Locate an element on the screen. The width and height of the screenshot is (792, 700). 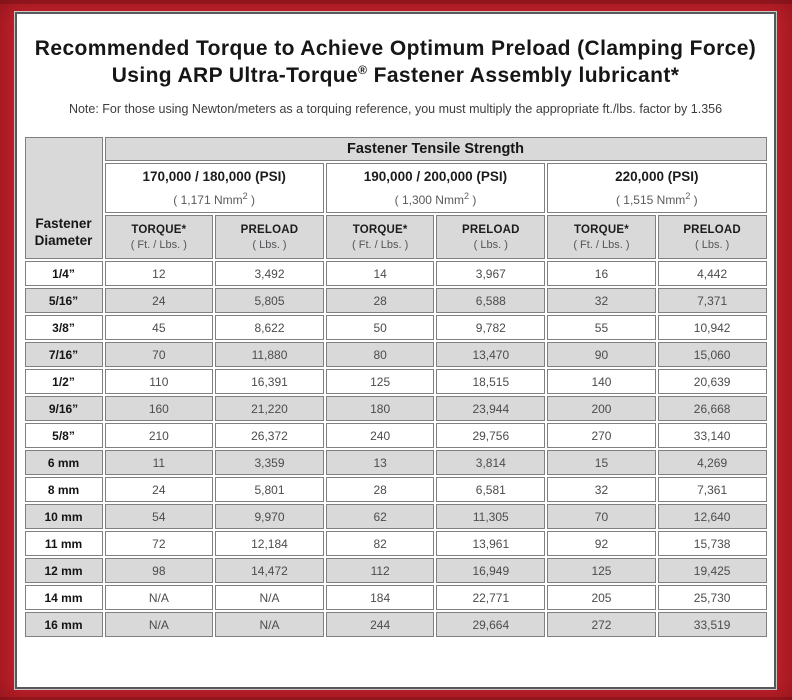
torque-value-cell: 13 is located at coordinates (380, 462).